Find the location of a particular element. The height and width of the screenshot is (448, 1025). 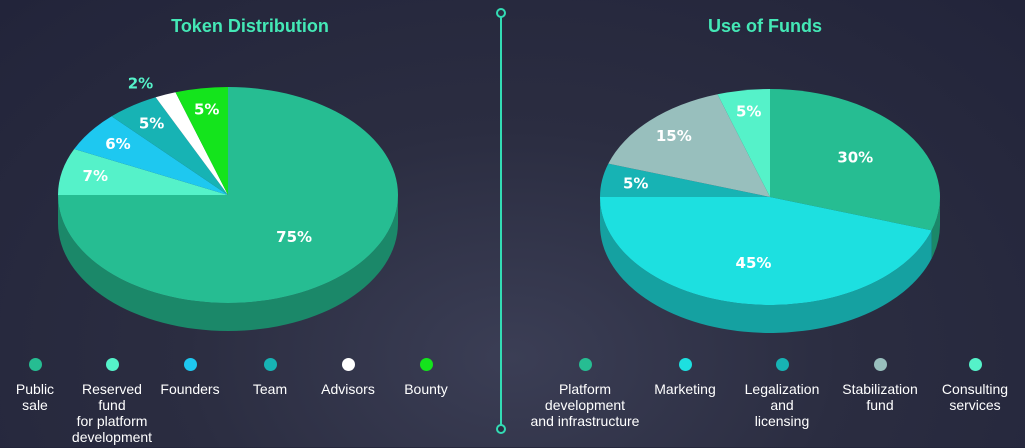

legend-item: Legalization and licensing is located at coordinates (782, 393).